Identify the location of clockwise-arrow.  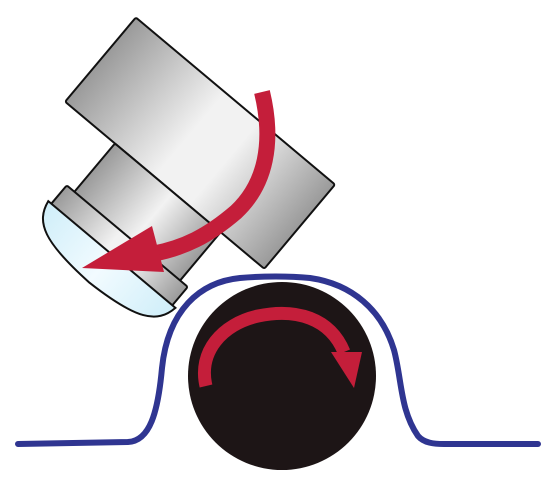
(274, 347).